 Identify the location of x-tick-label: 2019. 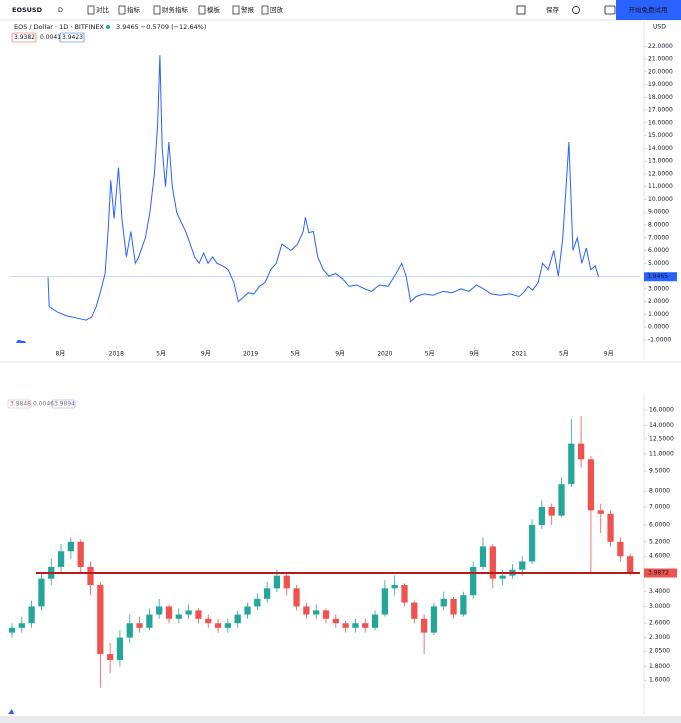
(250, 354).